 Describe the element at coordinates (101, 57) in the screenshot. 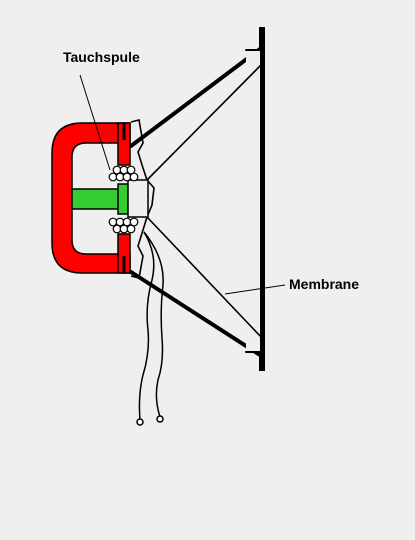

I see `voice-coil-label: Tauchspule` at that location.